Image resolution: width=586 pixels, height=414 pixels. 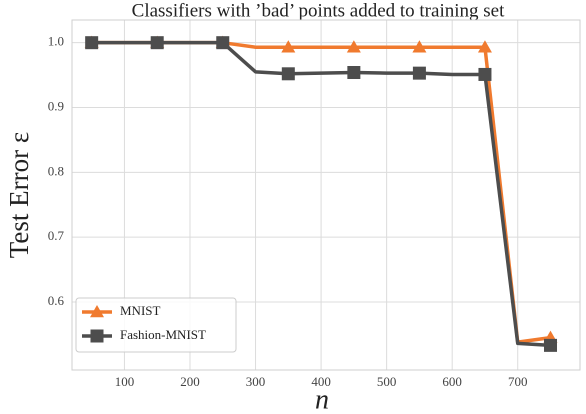 What do you see at coordinates (19, 195) in the screenshot?
I see `y-axis-label: Test Error ε` at bounding box center [19, 195].